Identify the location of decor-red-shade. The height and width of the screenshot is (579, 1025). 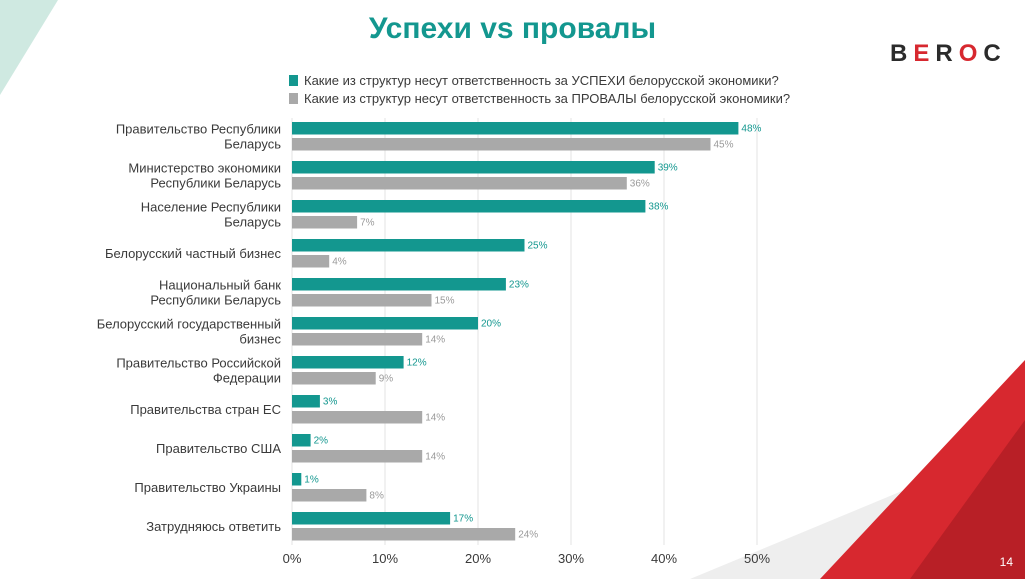
(967, 499).